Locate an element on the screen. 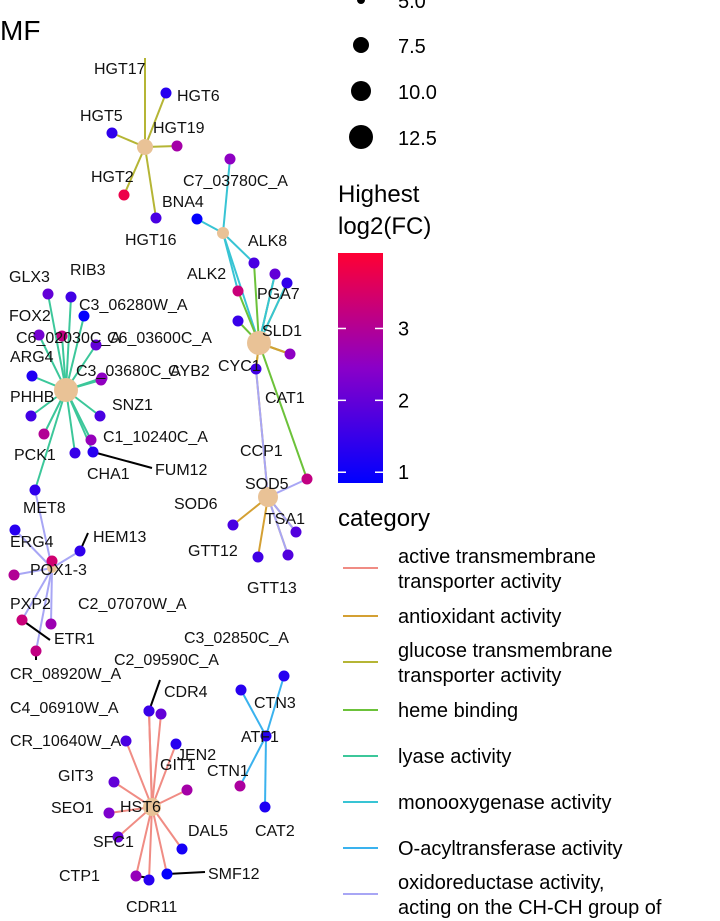 Image resolution: width=720 pixels, height=921 pixels. edge-sld-alk8 is located at coordinates (256, 303).